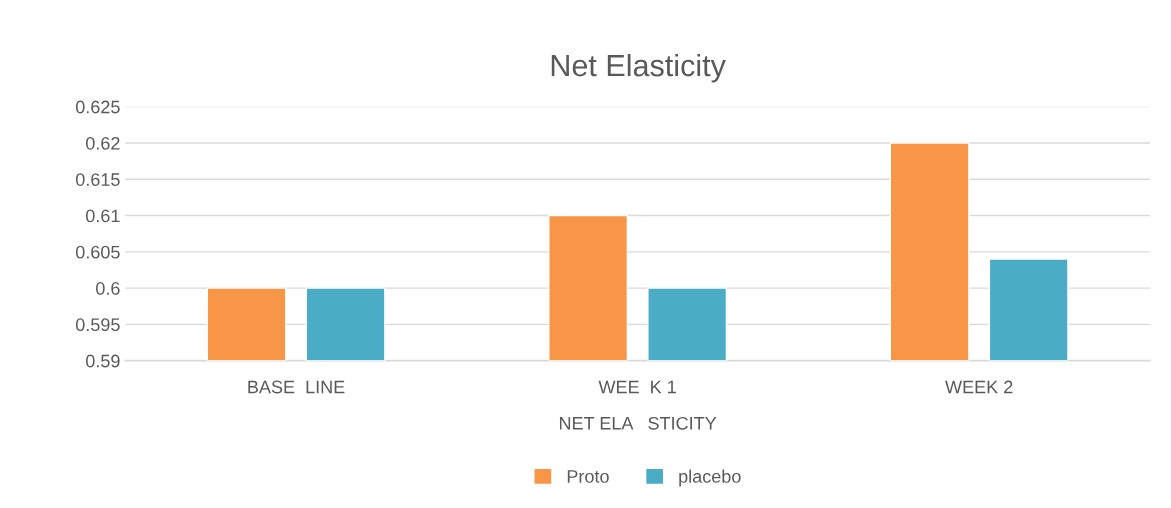 This screenshot has width=1171, height=508. I want to click on x-tick-label: WEE K 1, so click(637, 387).